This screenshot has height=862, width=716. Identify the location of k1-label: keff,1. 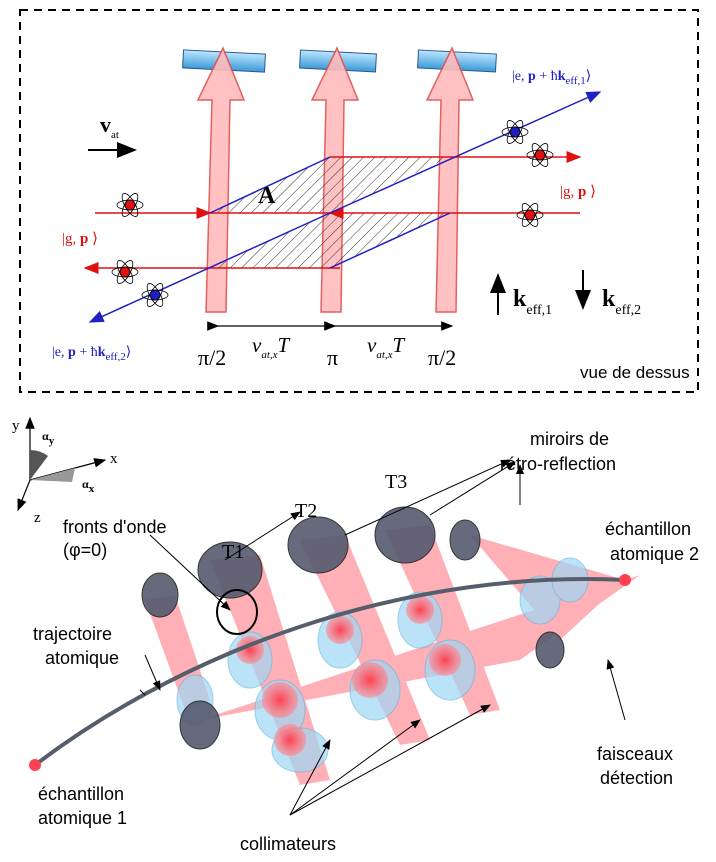
(532, 302).